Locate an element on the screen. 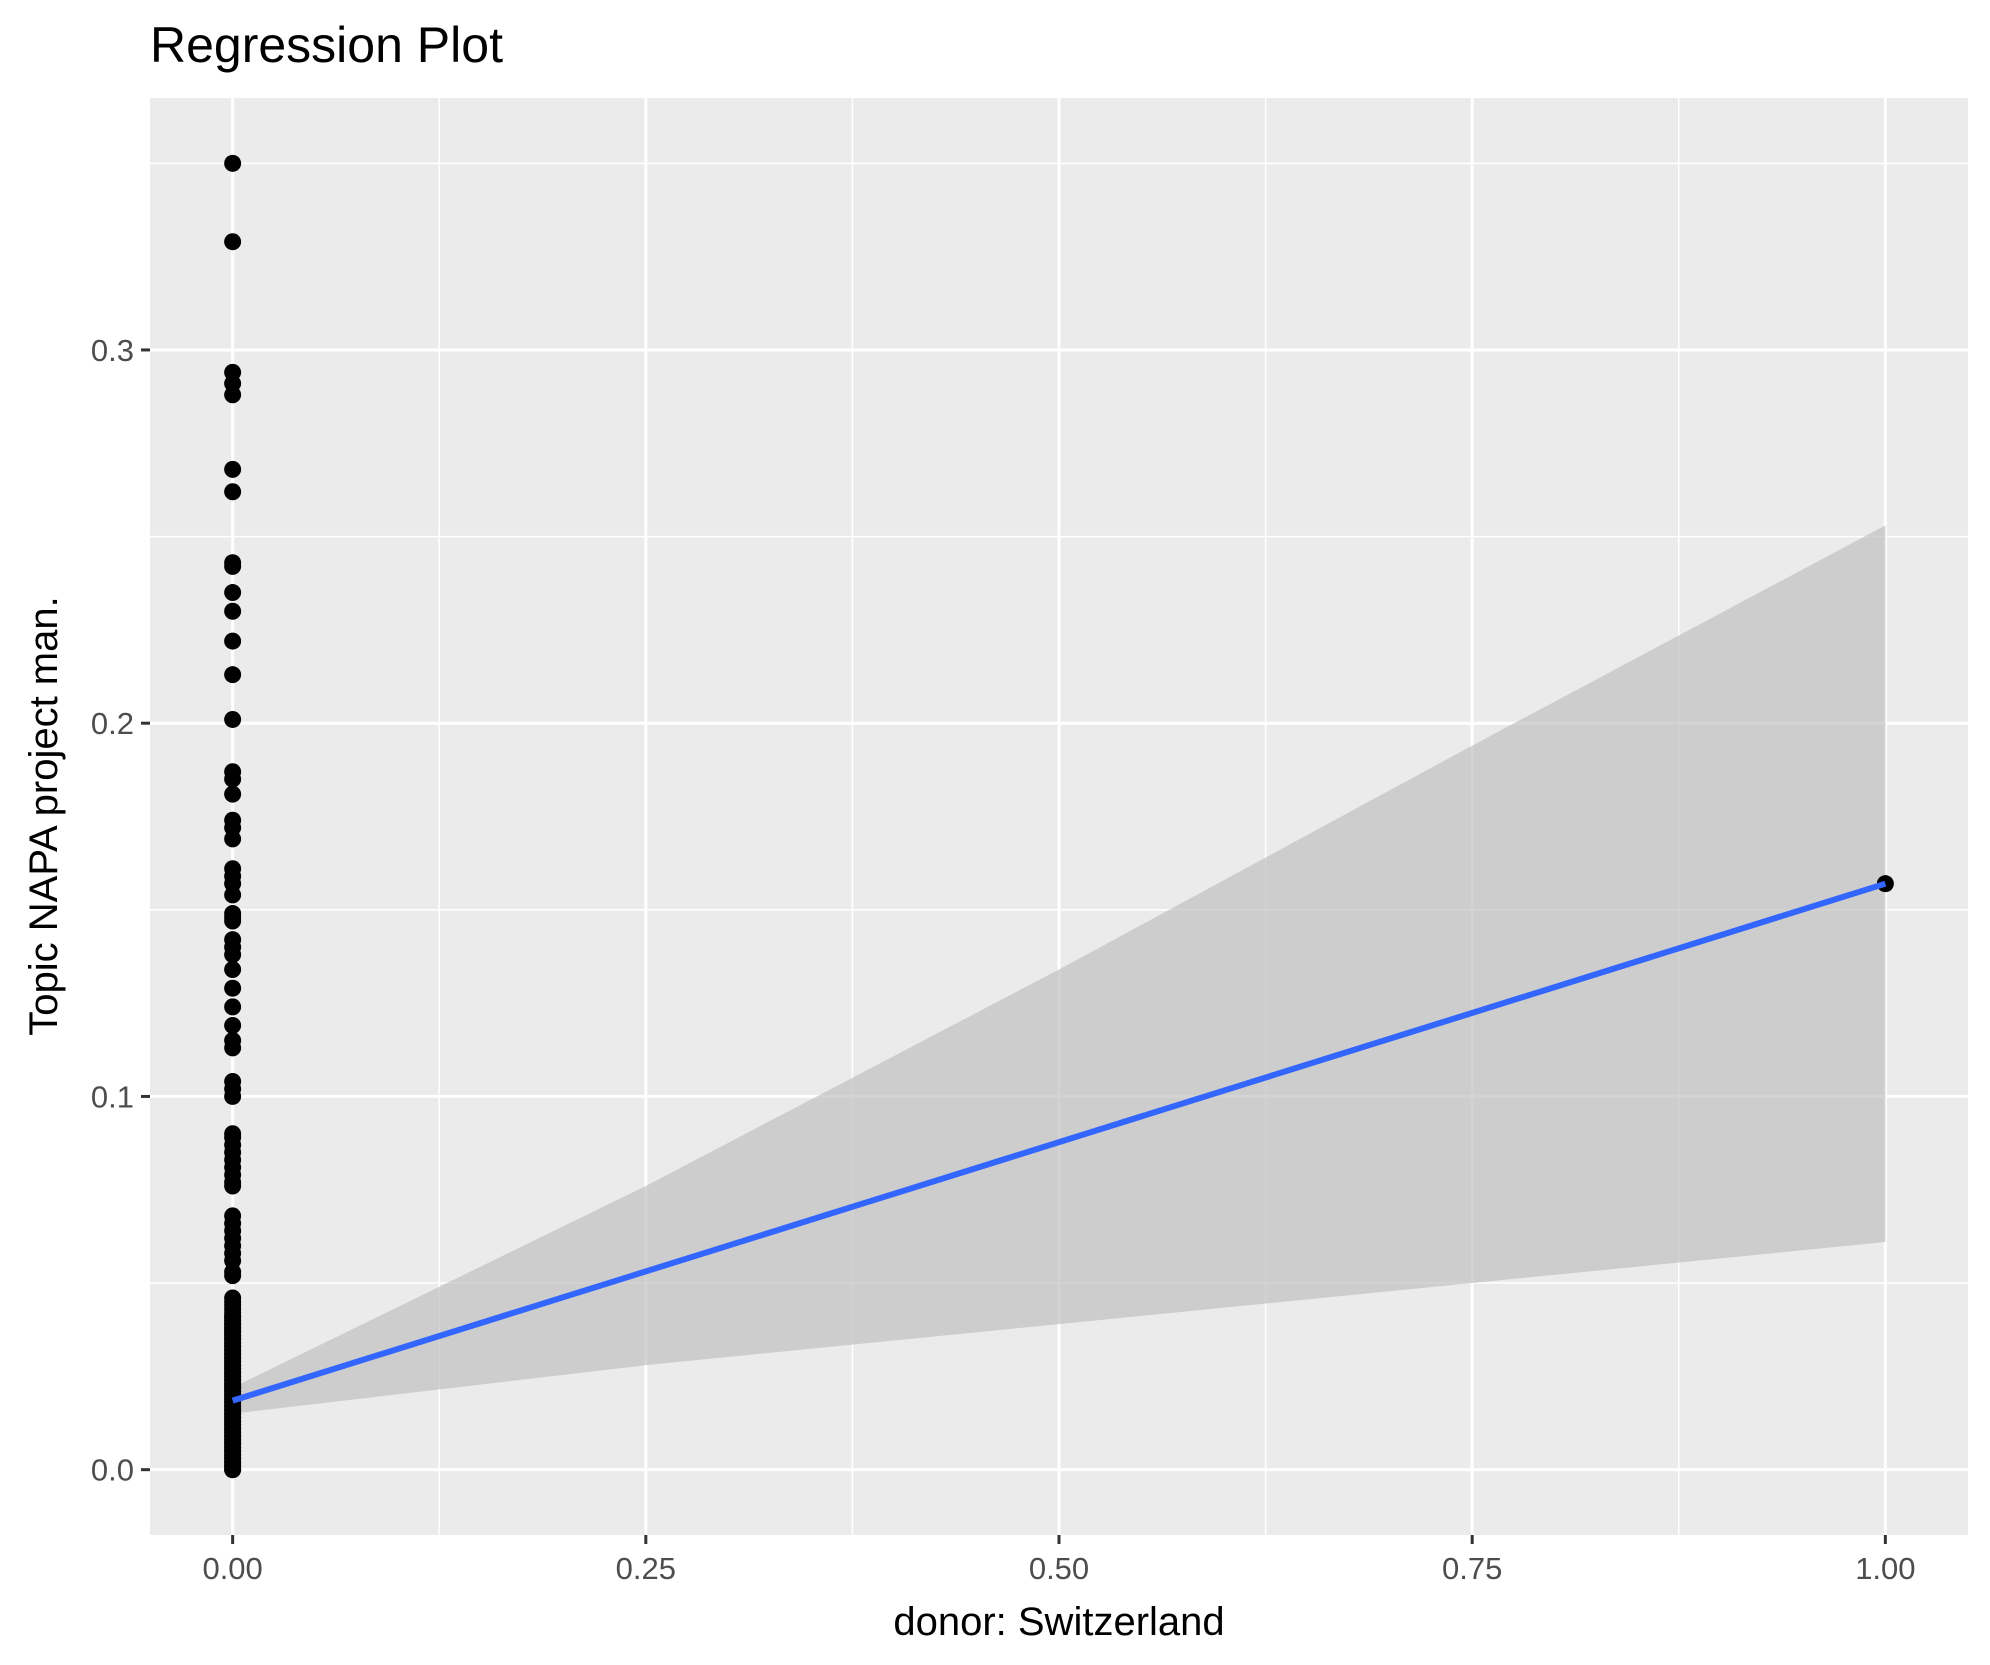 This screenshot has width=1990, height=1665. y-tick-label: 0.0 is located at coordinates (112, 1470).